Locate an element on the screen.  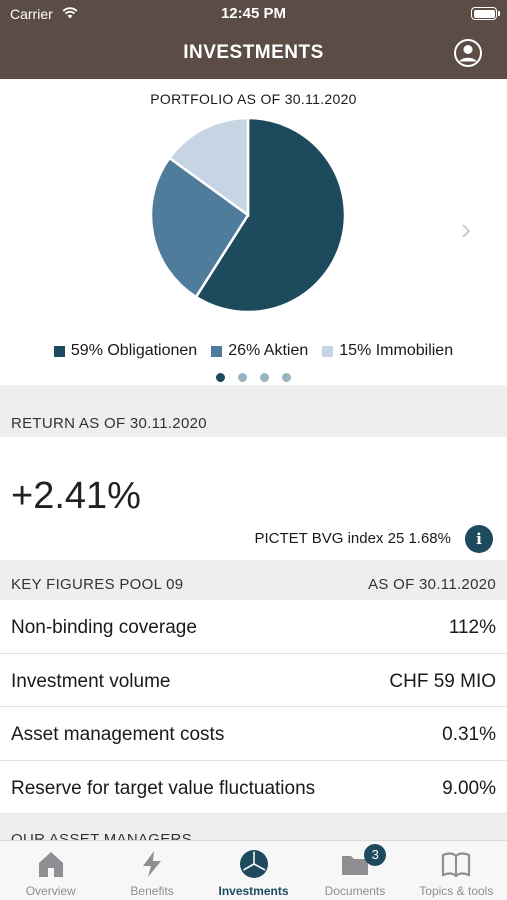
key-figures-header: KEY FIGURES POOL 09 AS OF 30.11.2020 is located at coordinates (253, 580).